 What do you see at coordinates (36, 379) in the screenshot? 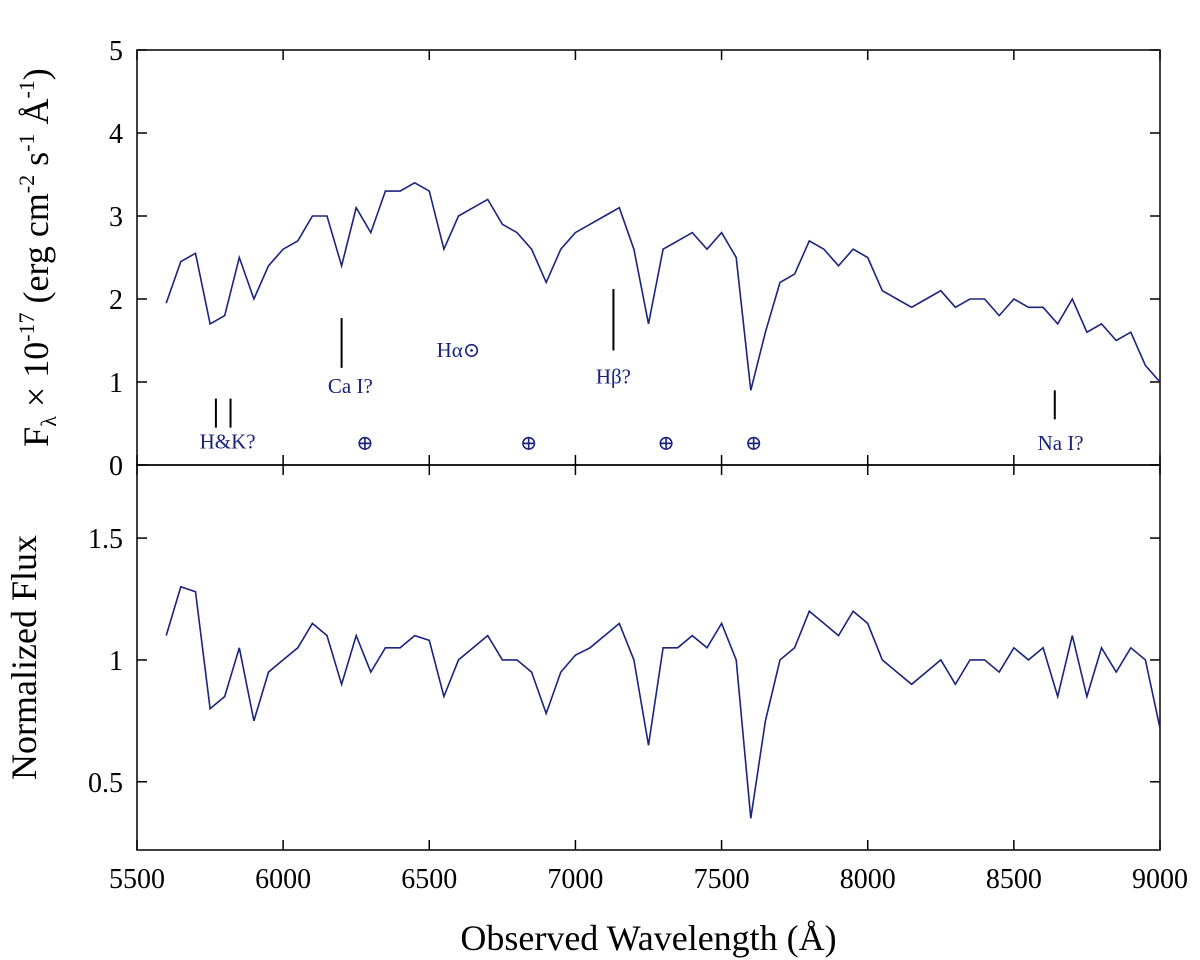
I see `y-axis-label-part: × 10` at bounding box center [36, 379].